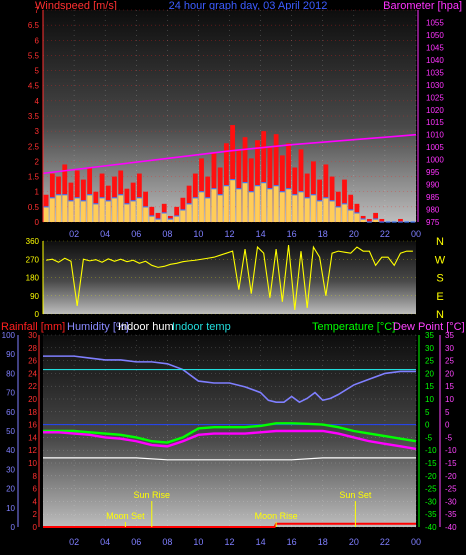 Image resolution: width=466 pixels, height=555 pixels. Describe the element at coordinates (451, 514) in the screenshot. I see `dew-point-tick-label: -35` at that location.